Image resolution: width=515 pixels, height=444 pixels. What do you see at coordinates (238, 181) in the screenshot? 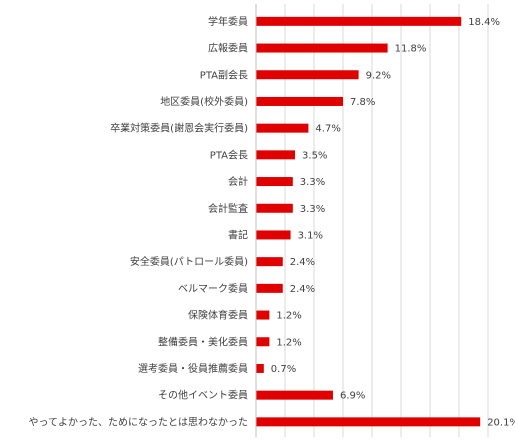
I see `category-label: 会計` at bounding box center [238, 181].